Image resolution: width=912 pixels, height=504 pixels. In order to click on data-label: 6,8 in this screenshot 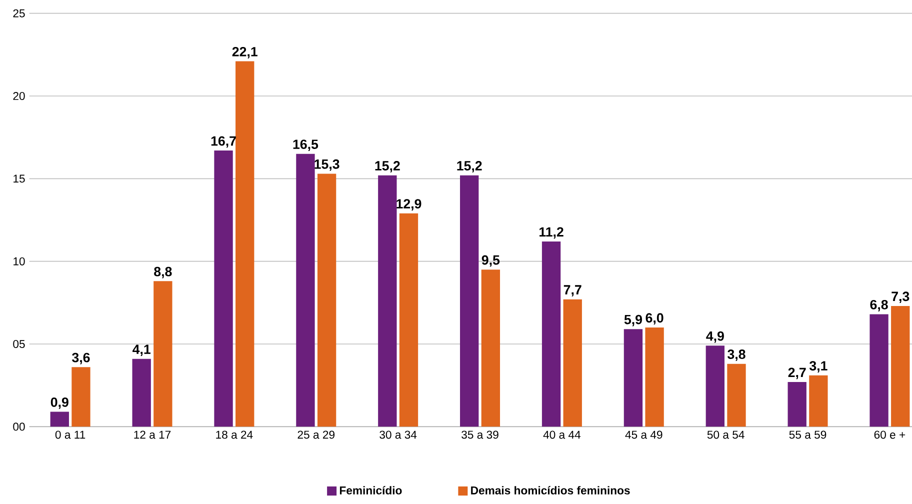, I will do `click(879, 306)`.